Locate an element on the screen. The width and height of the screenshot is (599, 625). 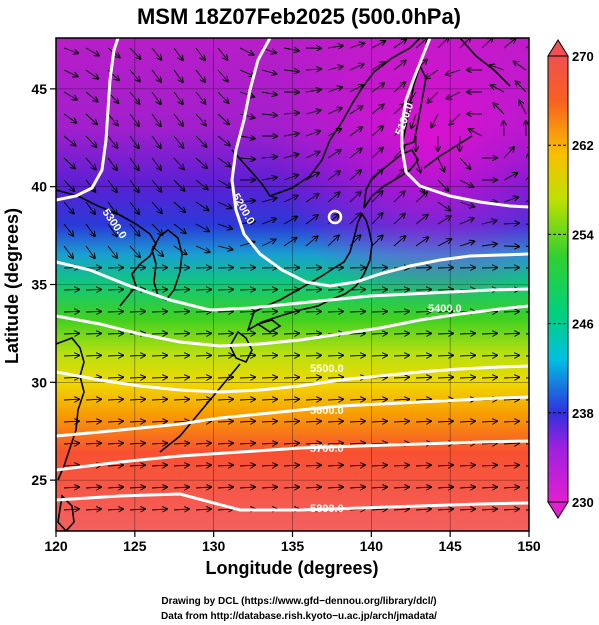
coastline-kamchatka is located at coordinates (485, 62).